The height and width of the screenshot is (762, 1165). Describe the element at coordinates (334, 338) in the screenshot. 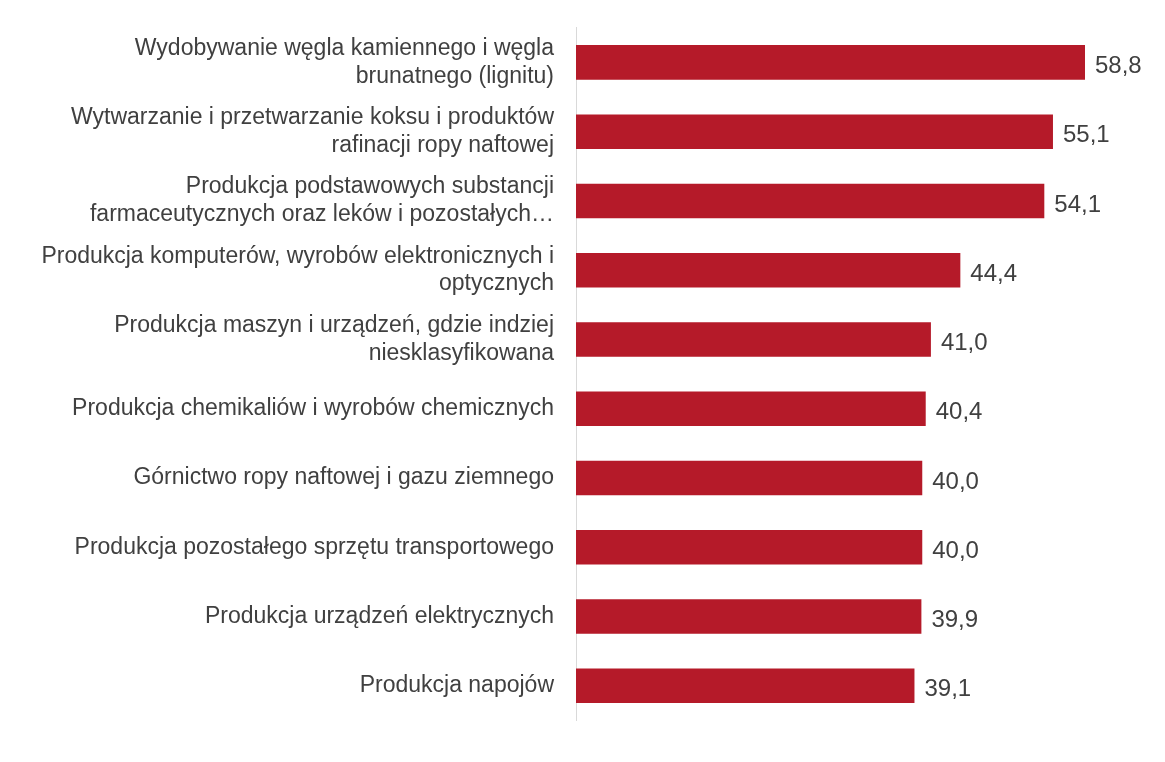

I see `y-tick-label: Produkcja maszyn i urządzeń, gdzie indziej niesklasyfikowana` at that location.